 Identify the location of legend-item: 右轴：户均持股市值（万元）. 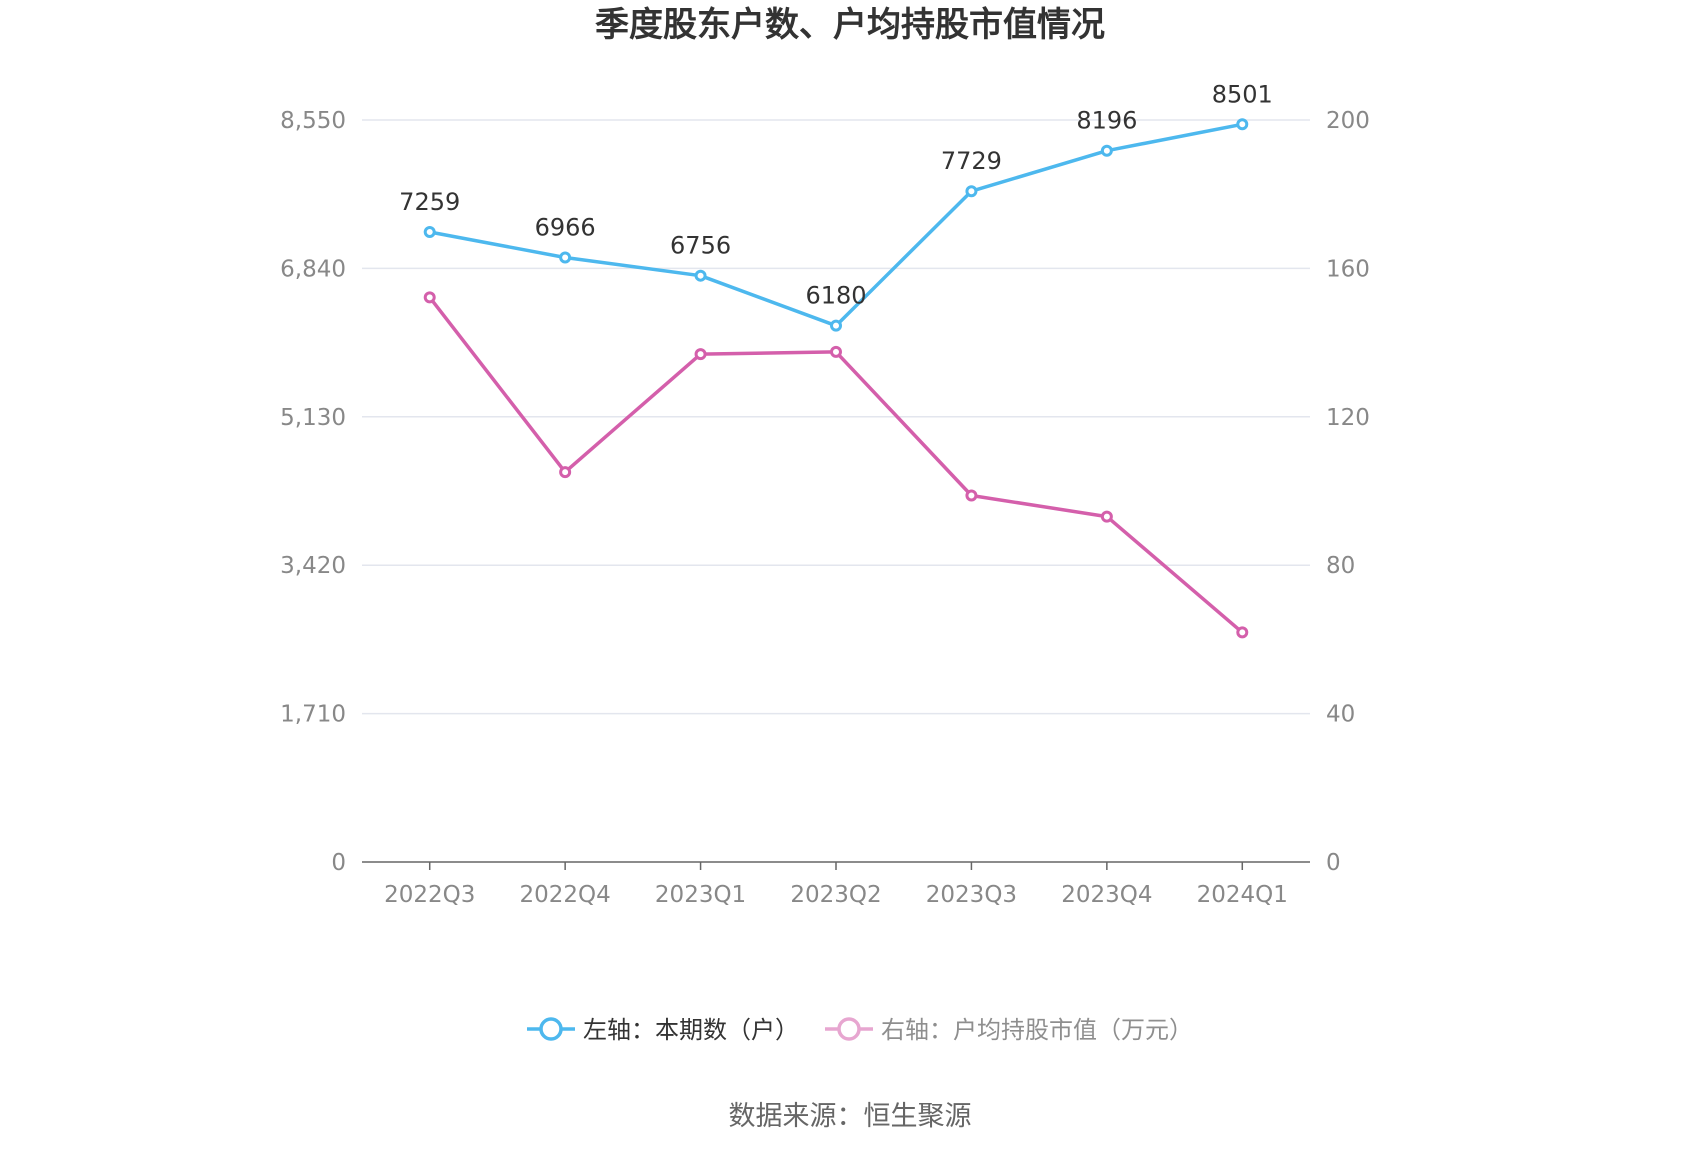
(1009, 1030).